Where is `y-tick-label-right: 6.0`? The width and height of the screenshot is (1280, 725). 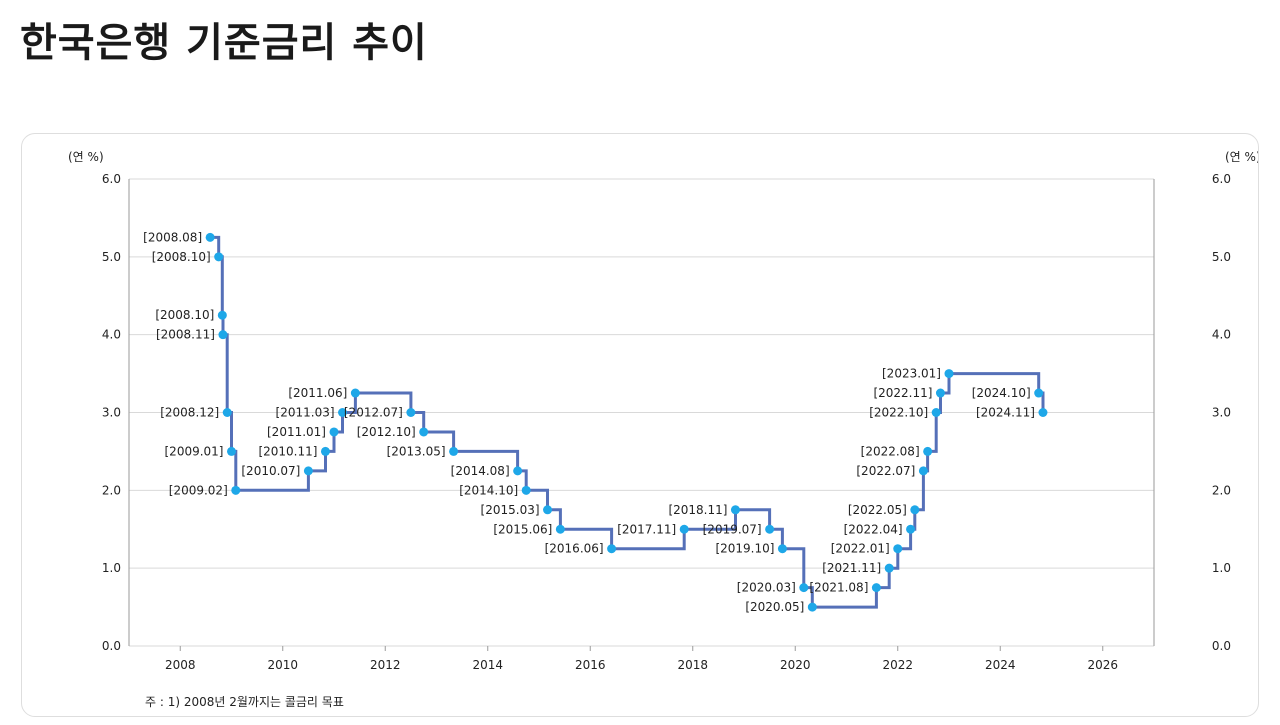 y-tick-label-right: 6.0 is located at coordinates (1221, 179).